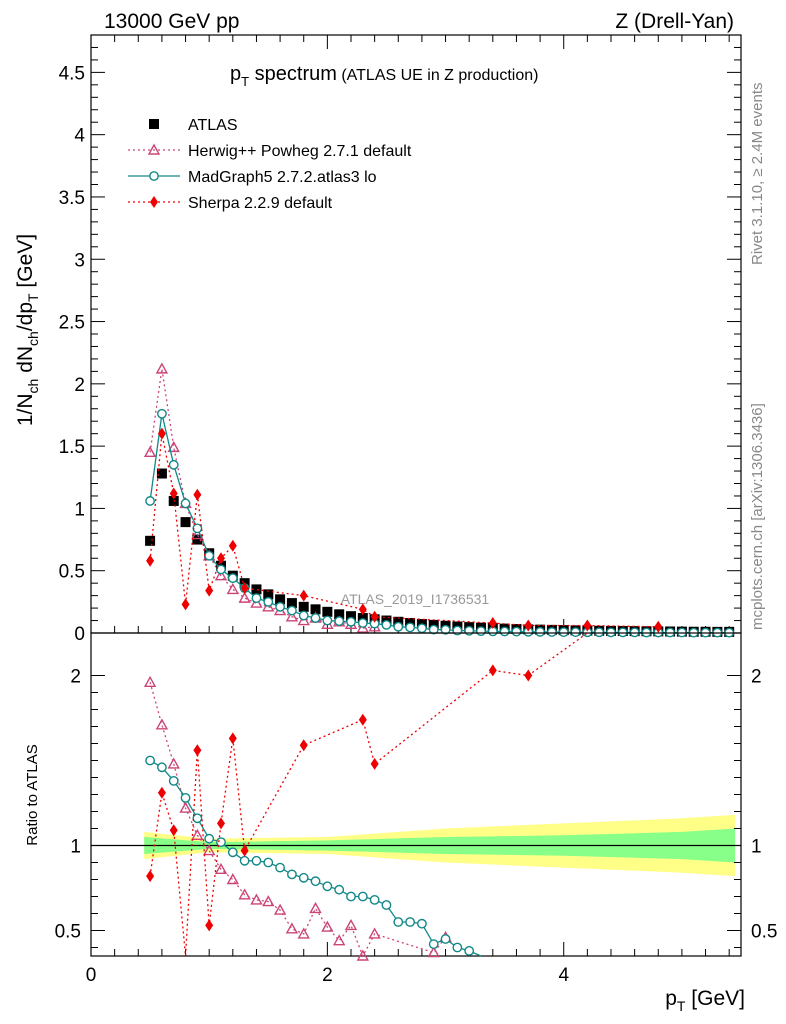 The height and width of the screenshot is (1024, 786). Describe the element at coordinates (91, 975) in the screenshot. I see `ratio-xtick-label: 0` at that location.